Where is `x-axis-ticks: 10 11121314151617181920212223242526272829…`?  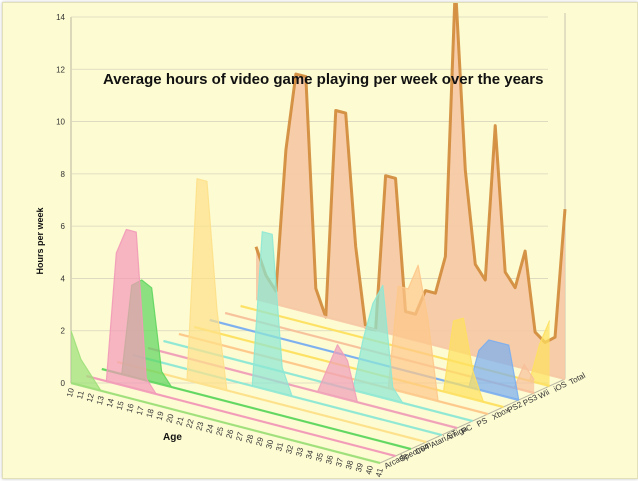 x-axis-ticks: 10 11121314151617181920212223242526272829… is located at coordinates (225, 432).